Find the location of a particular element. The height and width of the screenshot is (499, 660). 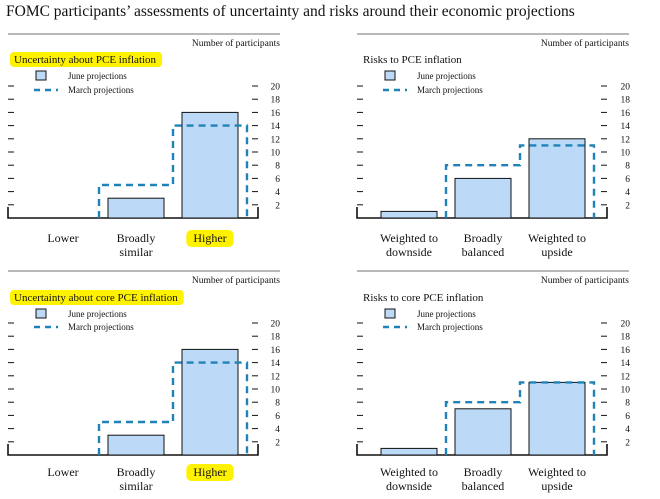

chart-title: Risks to core PCE inflation is located at coordinates (423, 298).